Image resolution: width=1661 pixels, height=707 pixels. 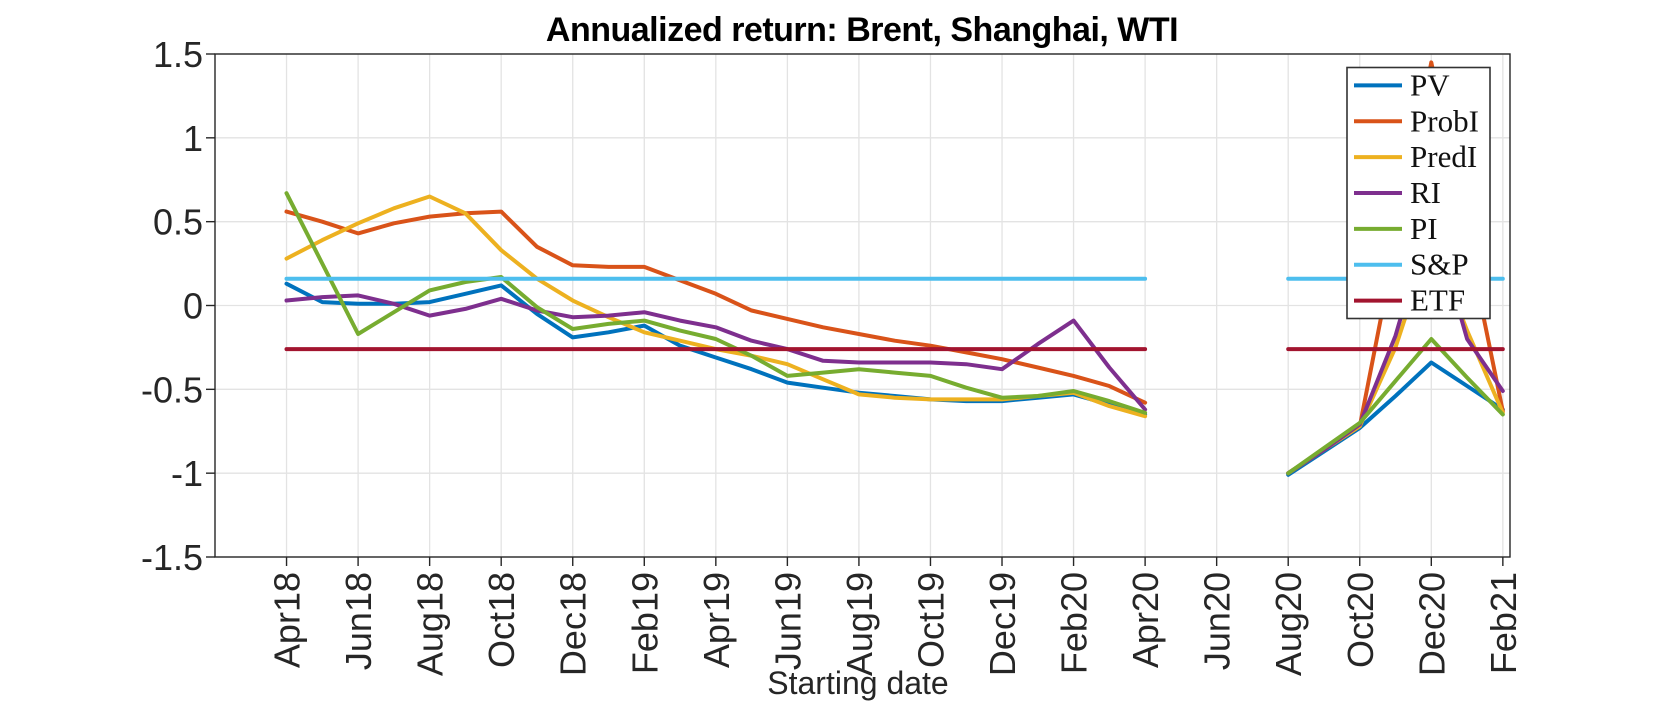 I want to click on legend-item-PI: PI, so click(x=1424, y=228).